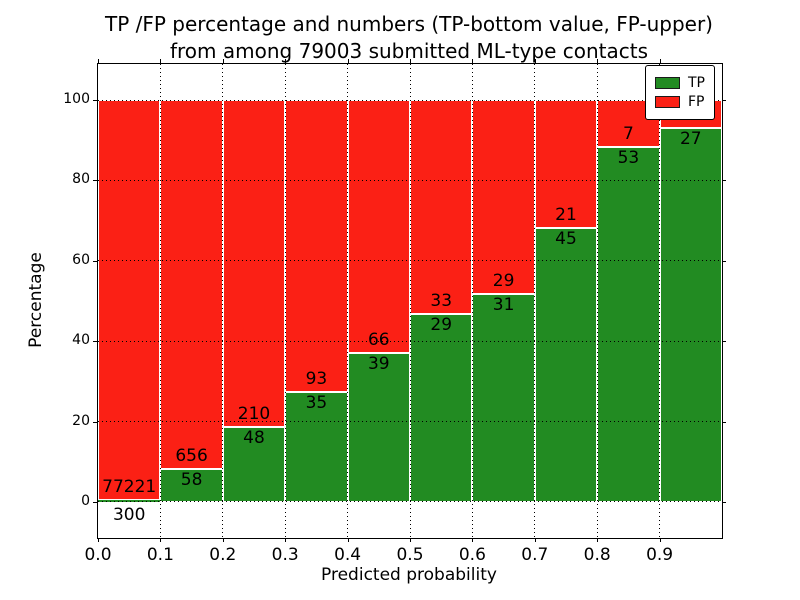 This screenshot has width=800, height=600. I want to click on x-tick-label: 0.7, so click(535, 555).